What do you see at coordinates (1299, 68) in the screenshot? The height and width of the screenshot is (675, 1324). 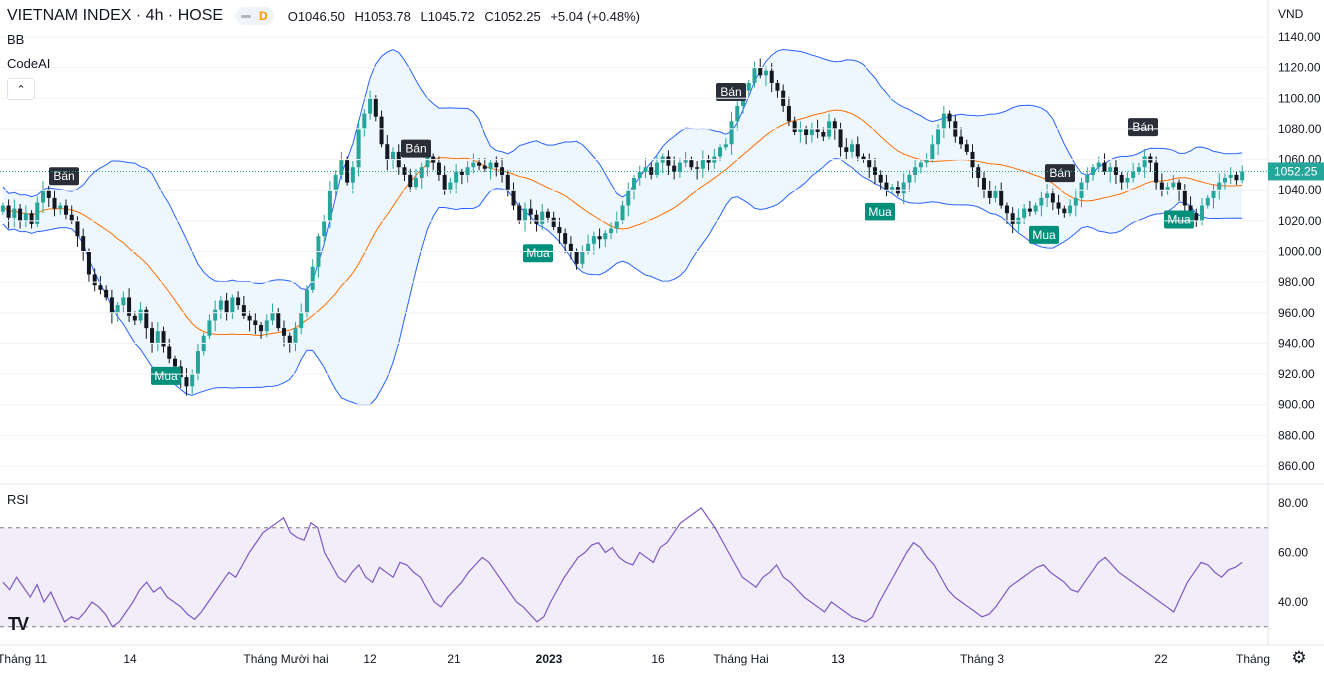 I see `y-tick-label: 1120.00` at bounding box center [1299, 68].